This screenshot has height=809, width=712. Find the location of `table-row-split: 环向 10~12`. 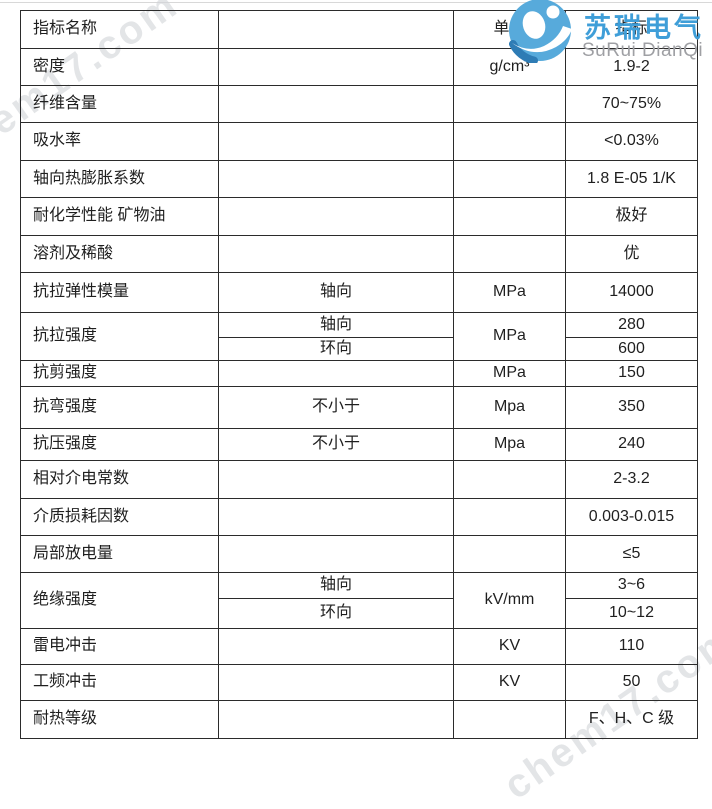

table-row-split: 环向 10~12 is located at coordinates (359, 613).